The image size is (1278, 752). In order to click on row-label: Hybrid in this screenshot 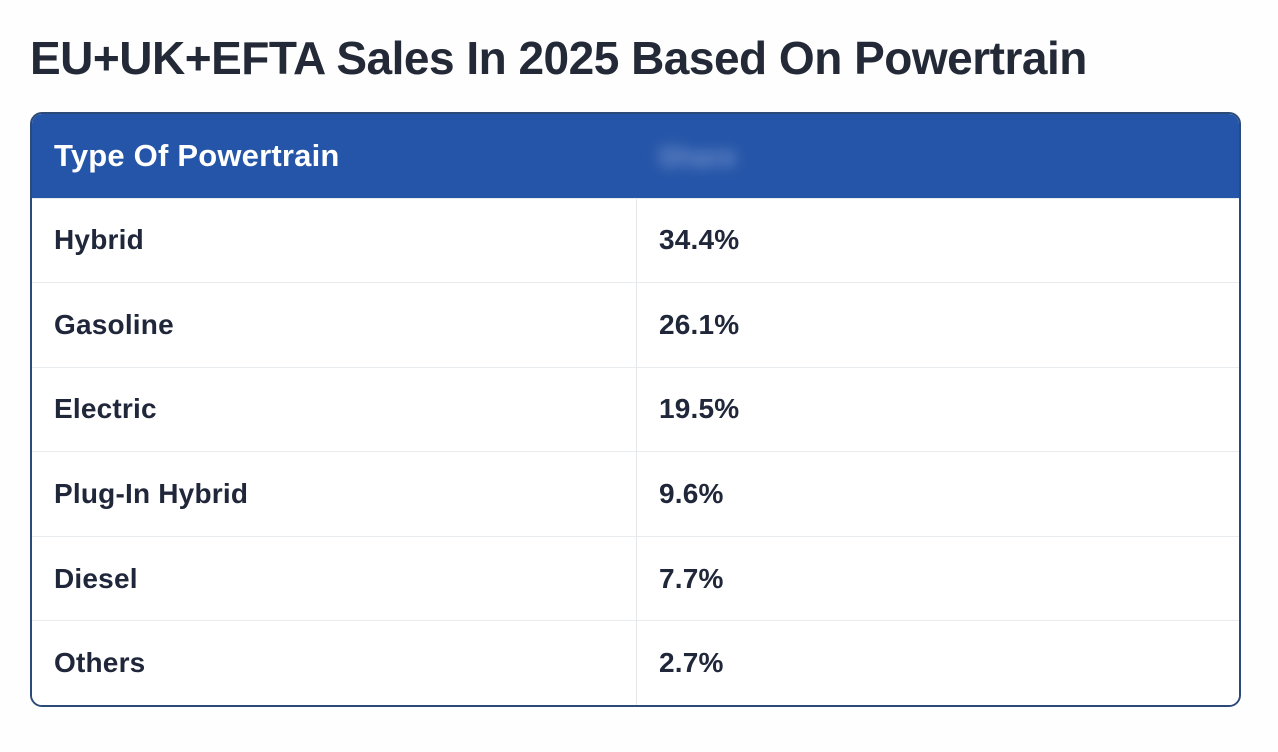, I will do `click(99, 240)`.